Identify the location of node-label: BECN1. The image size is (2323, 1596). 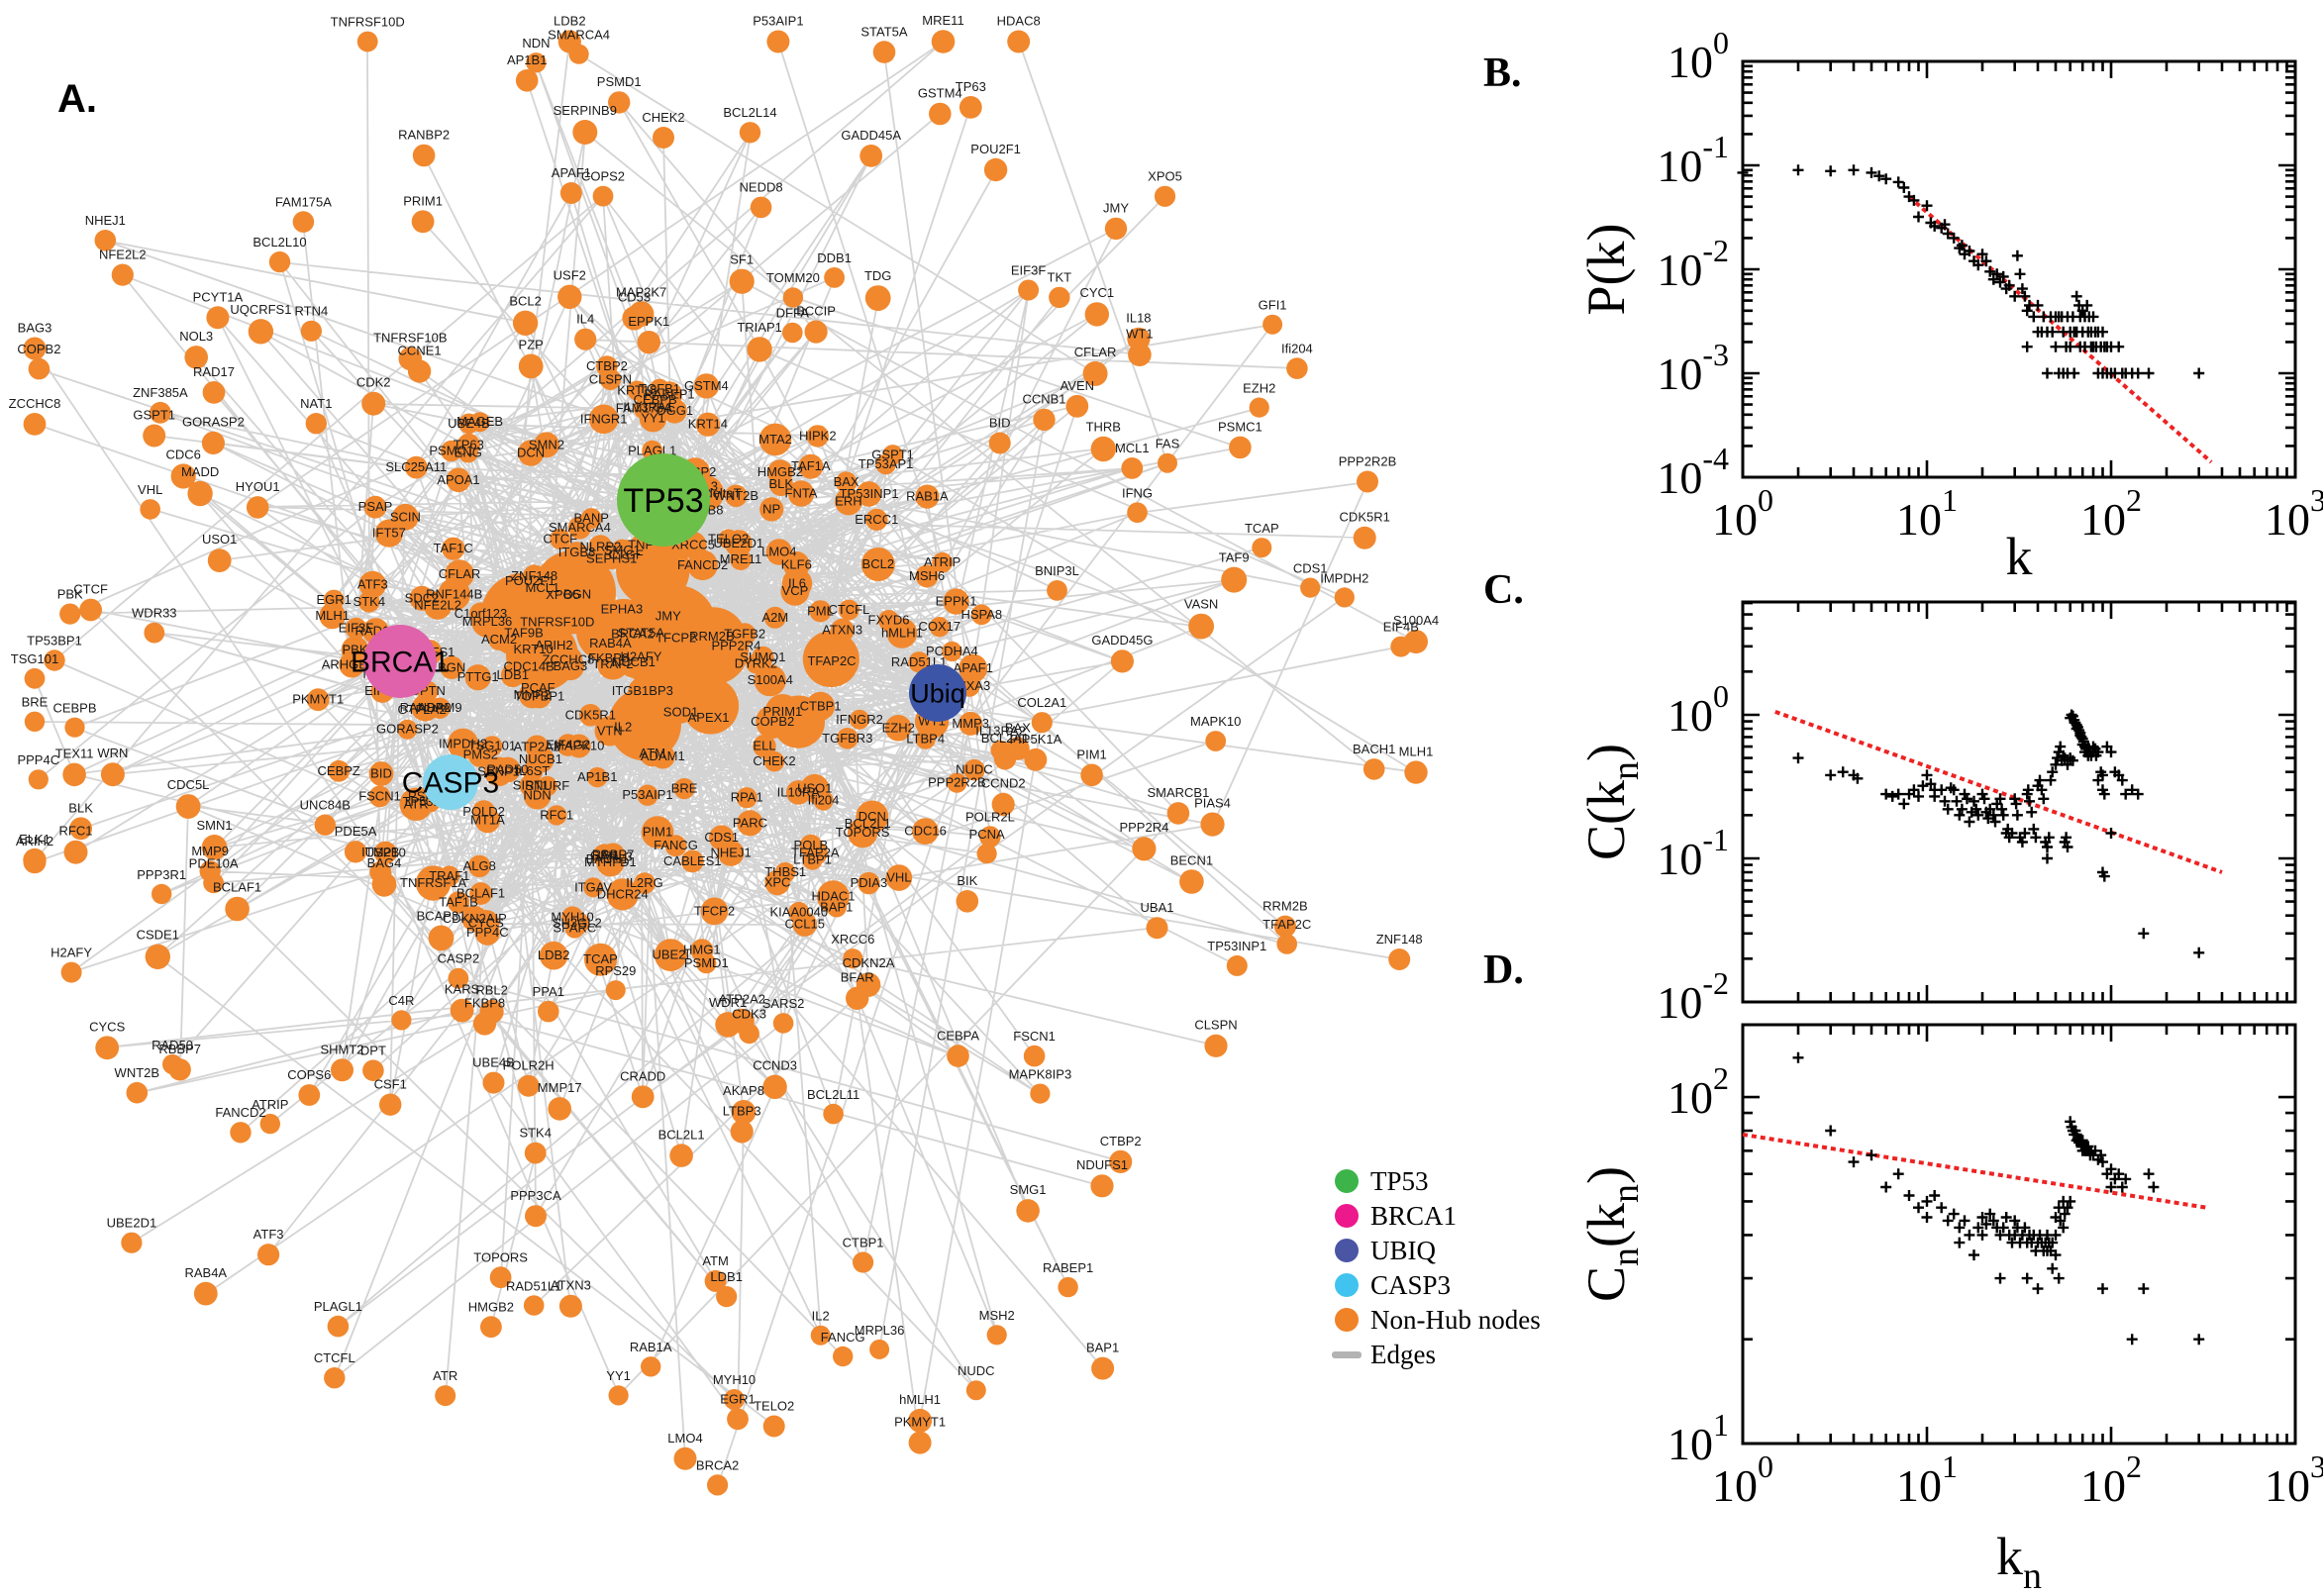
(1191, 859).